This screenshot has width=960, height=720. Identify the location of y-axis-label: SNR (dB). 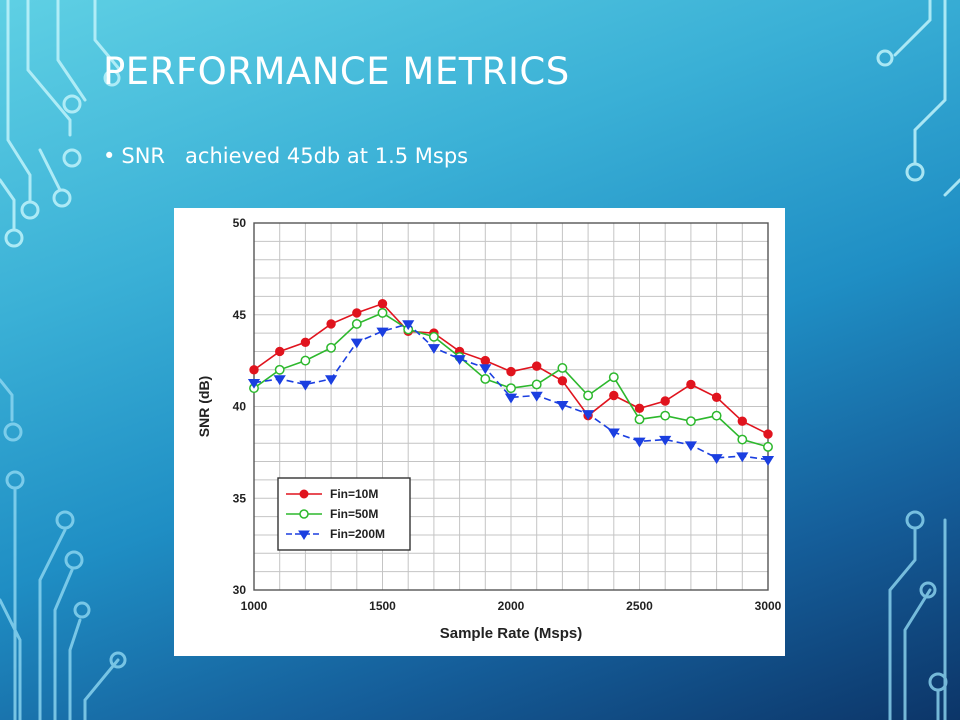
(204, 406).